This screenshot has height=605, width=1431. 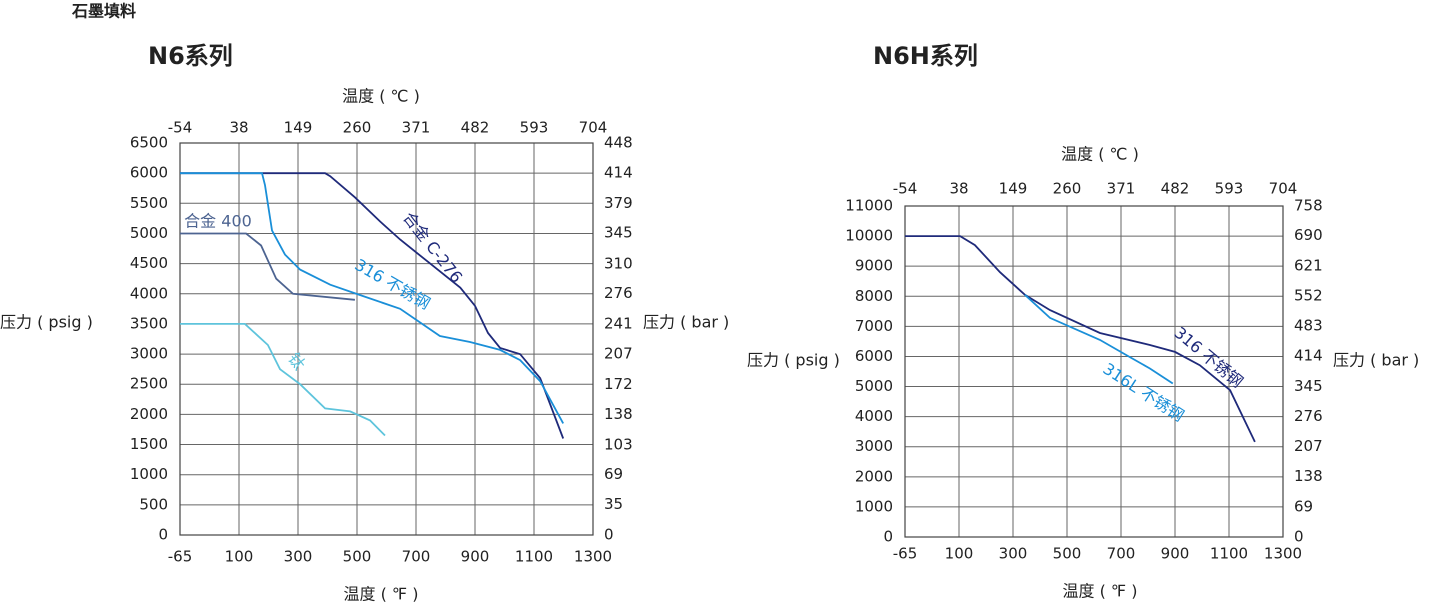 What do you see at coordinates (153, 504) in the screenshot?
I see `y-tick-label: 500` at bounding box center [153, 504].